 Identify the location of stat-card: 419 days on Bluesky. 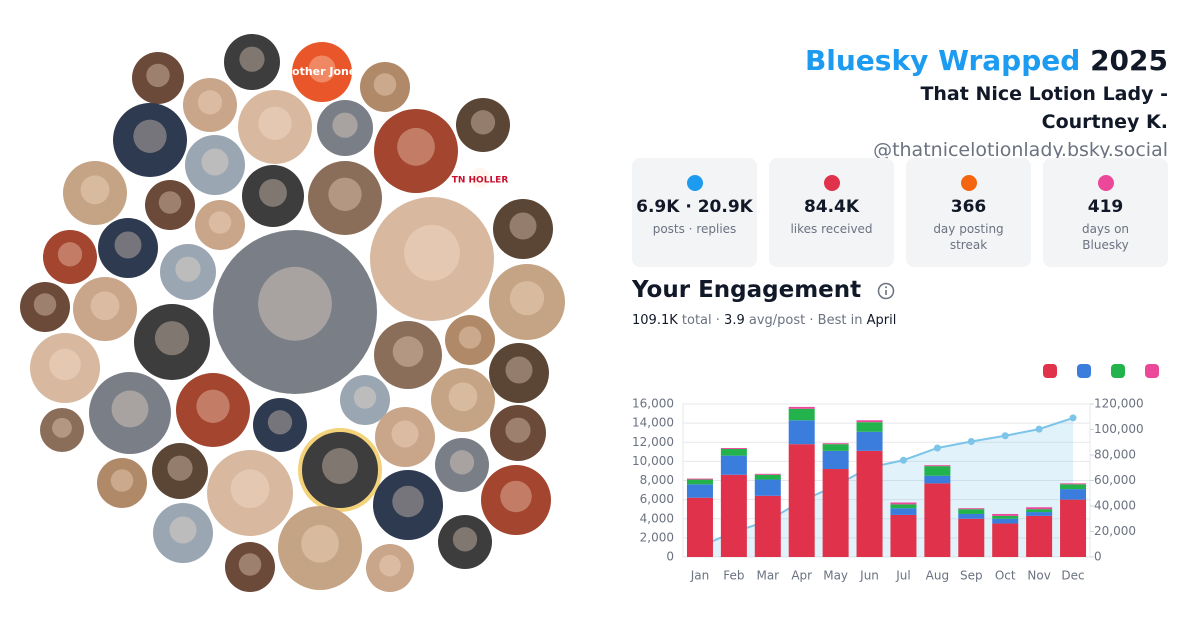
(1105, 212).